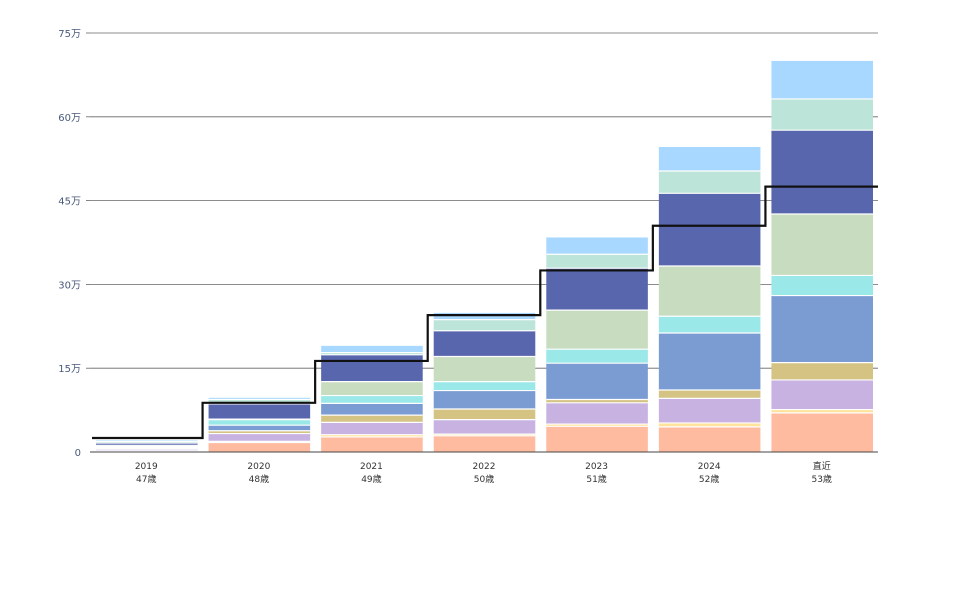  Describe the element at coordinates (69, 34) in the screenshot. I see `y-tick-label: 75万` at that location.